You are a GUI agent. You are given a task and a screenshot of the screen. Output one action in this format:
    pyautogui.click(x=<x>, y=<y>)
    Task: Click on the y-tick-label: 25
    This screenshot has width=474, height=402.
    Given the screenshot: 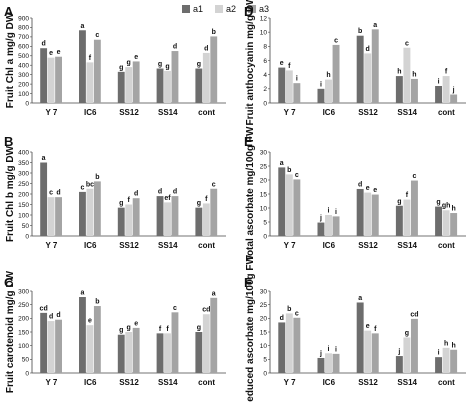 What is the action you would take?
    pyautogui.click(x=264, y=166)
    